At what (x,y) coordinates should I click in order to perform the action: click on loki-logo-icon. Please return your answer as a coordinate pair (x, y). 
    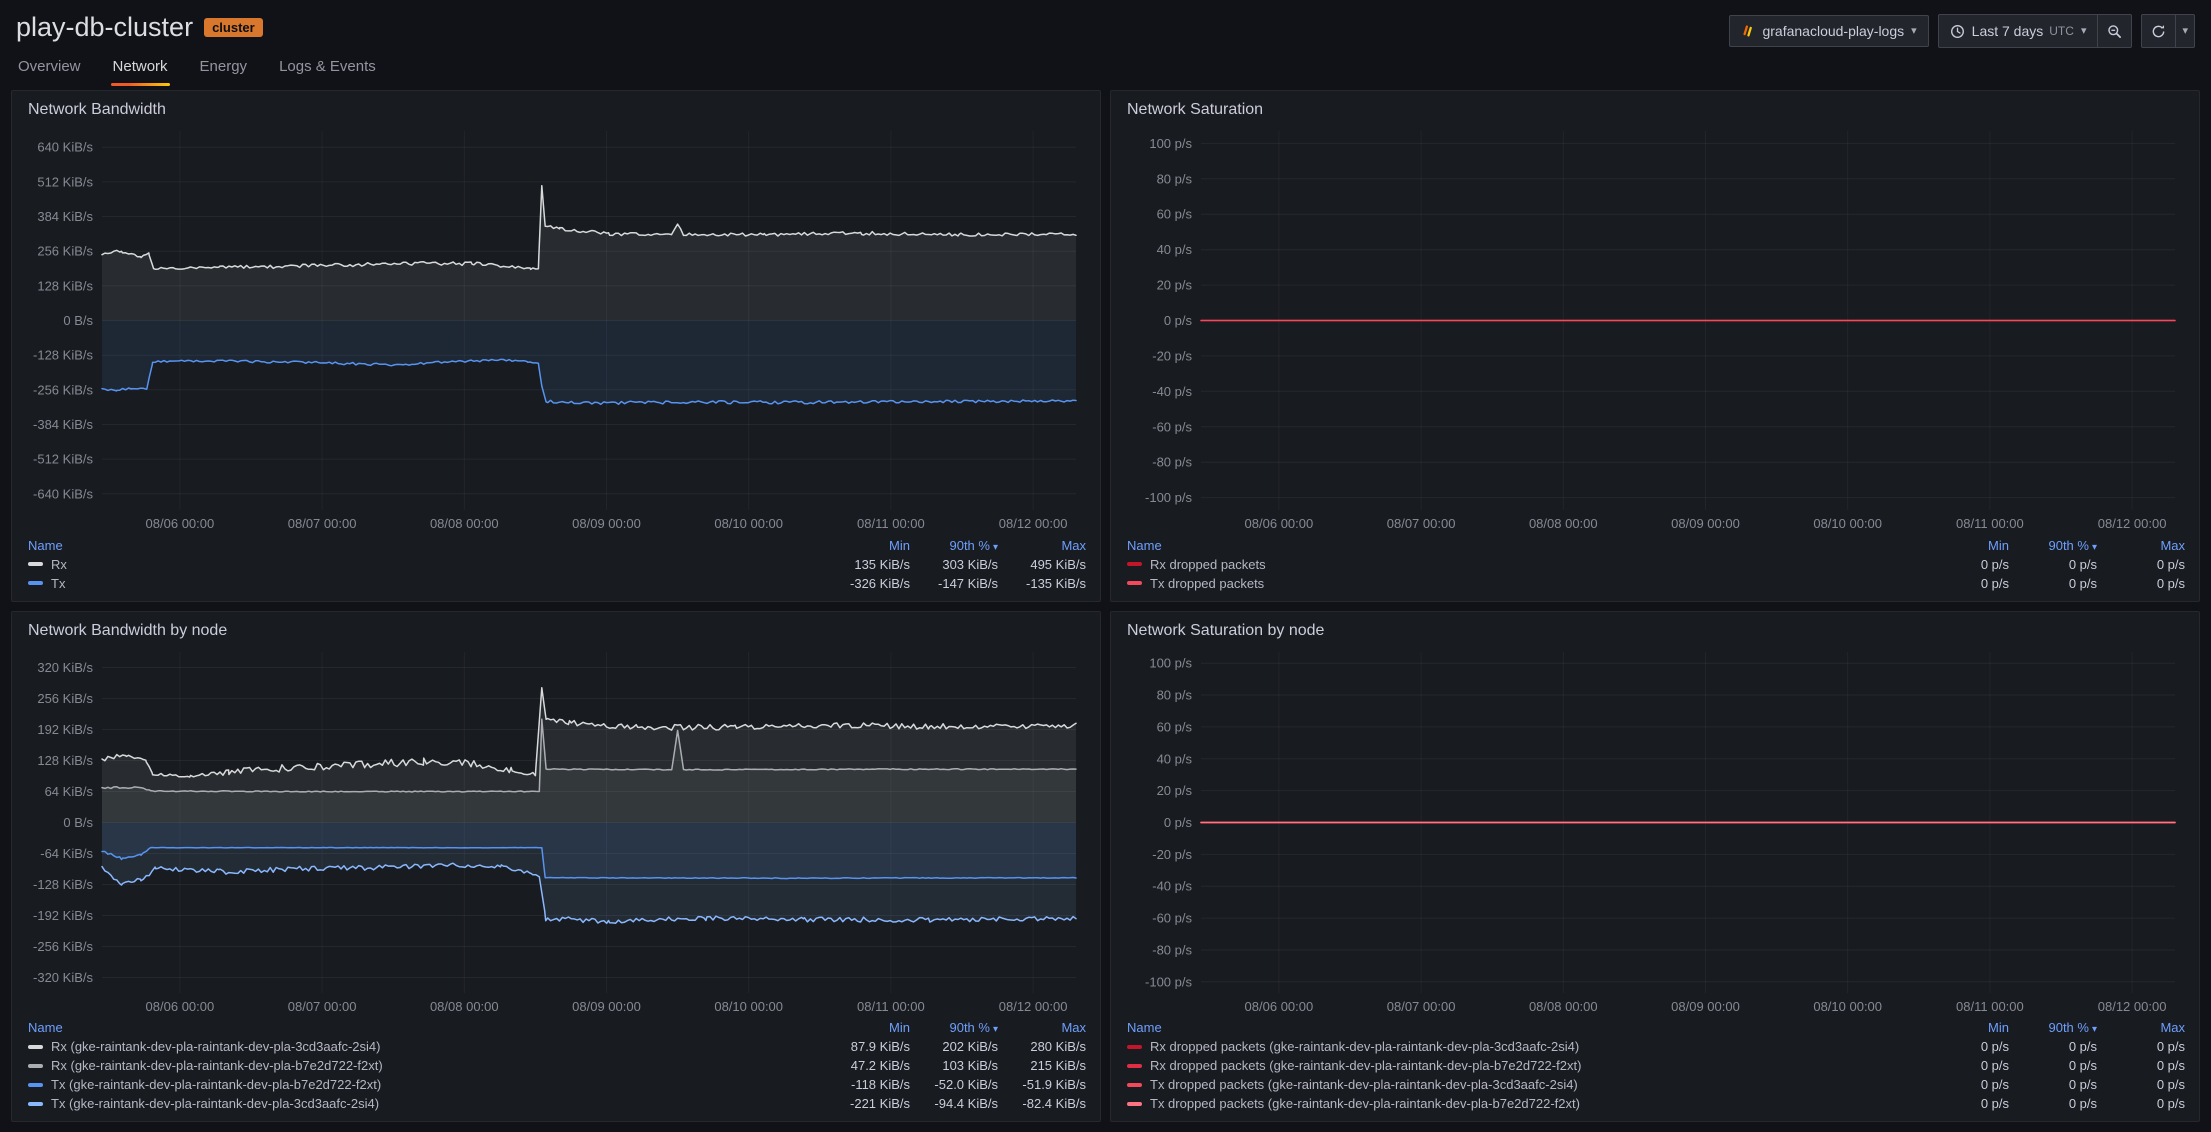
    Looking at the image, I should click on (1748, 31).